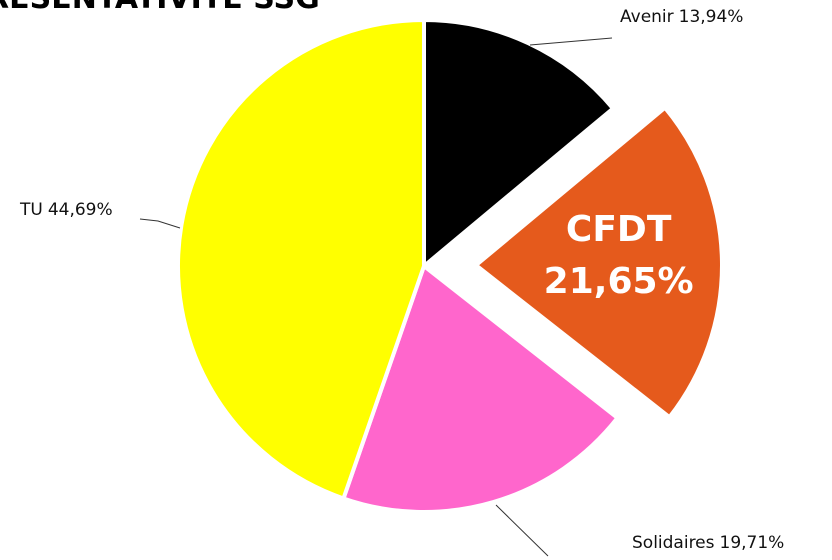  I want to click on slice-value: 19,71%, so click(752, 543).